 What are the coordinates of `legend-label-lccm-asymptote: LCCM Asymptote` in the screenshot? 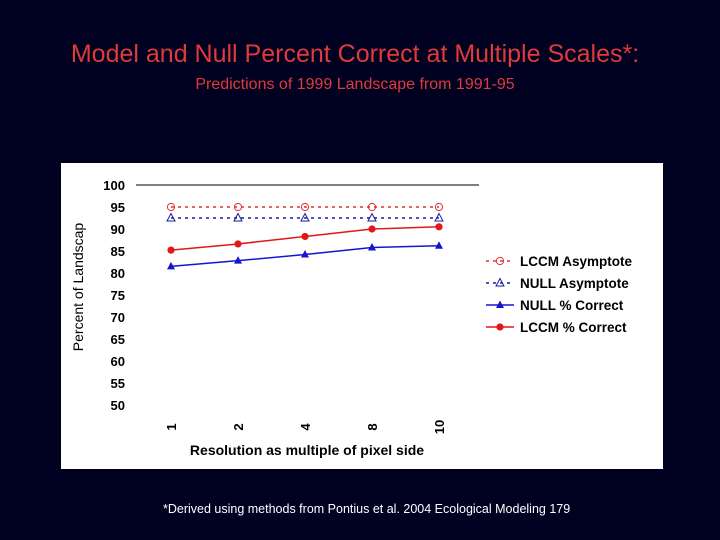 It's located at (576, 261).